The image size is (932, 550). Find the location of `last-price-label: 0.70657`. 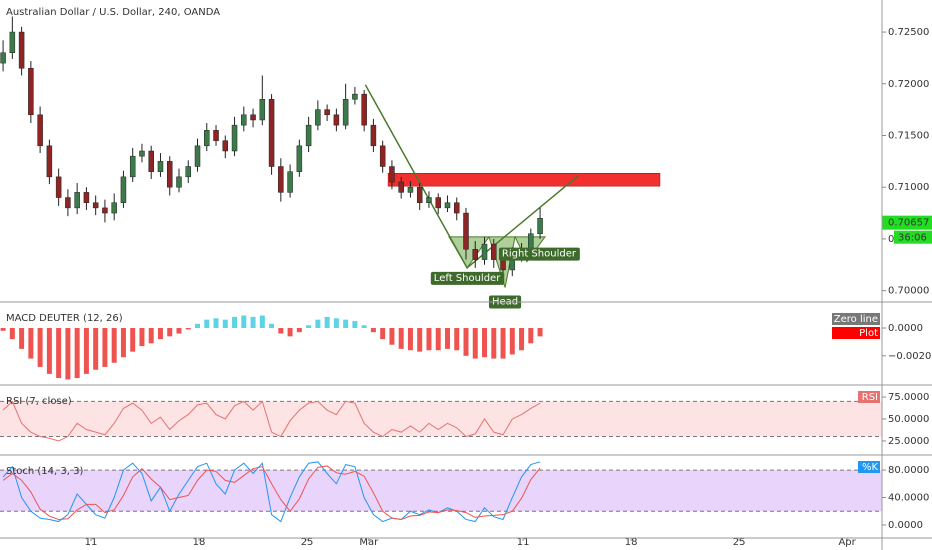

last-price-label: 0.70657 is located at coordinates (908, 223).